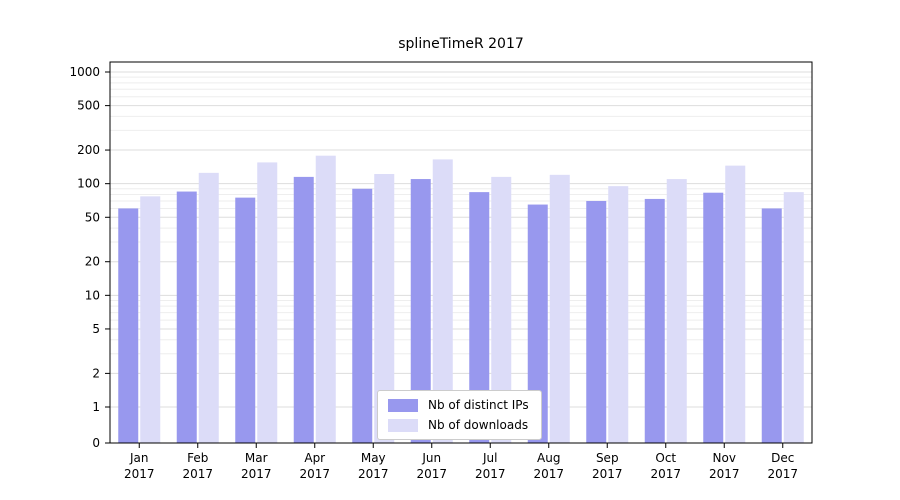 This screenshot has width=900, height=500. What do you see at coordinates (403, 405) in the screenshot?
I see `legend-swatch-distinct-ips` at bounding box center [403, 405].